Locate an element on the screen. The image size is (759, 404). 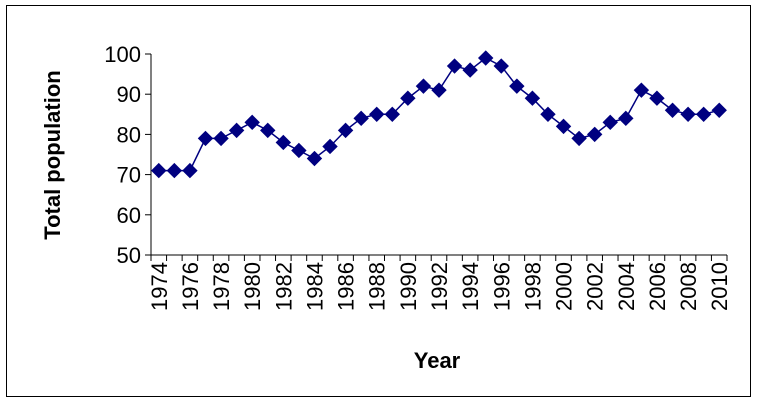
x-tick-label: 1986 is located at coordinates (346, 286).